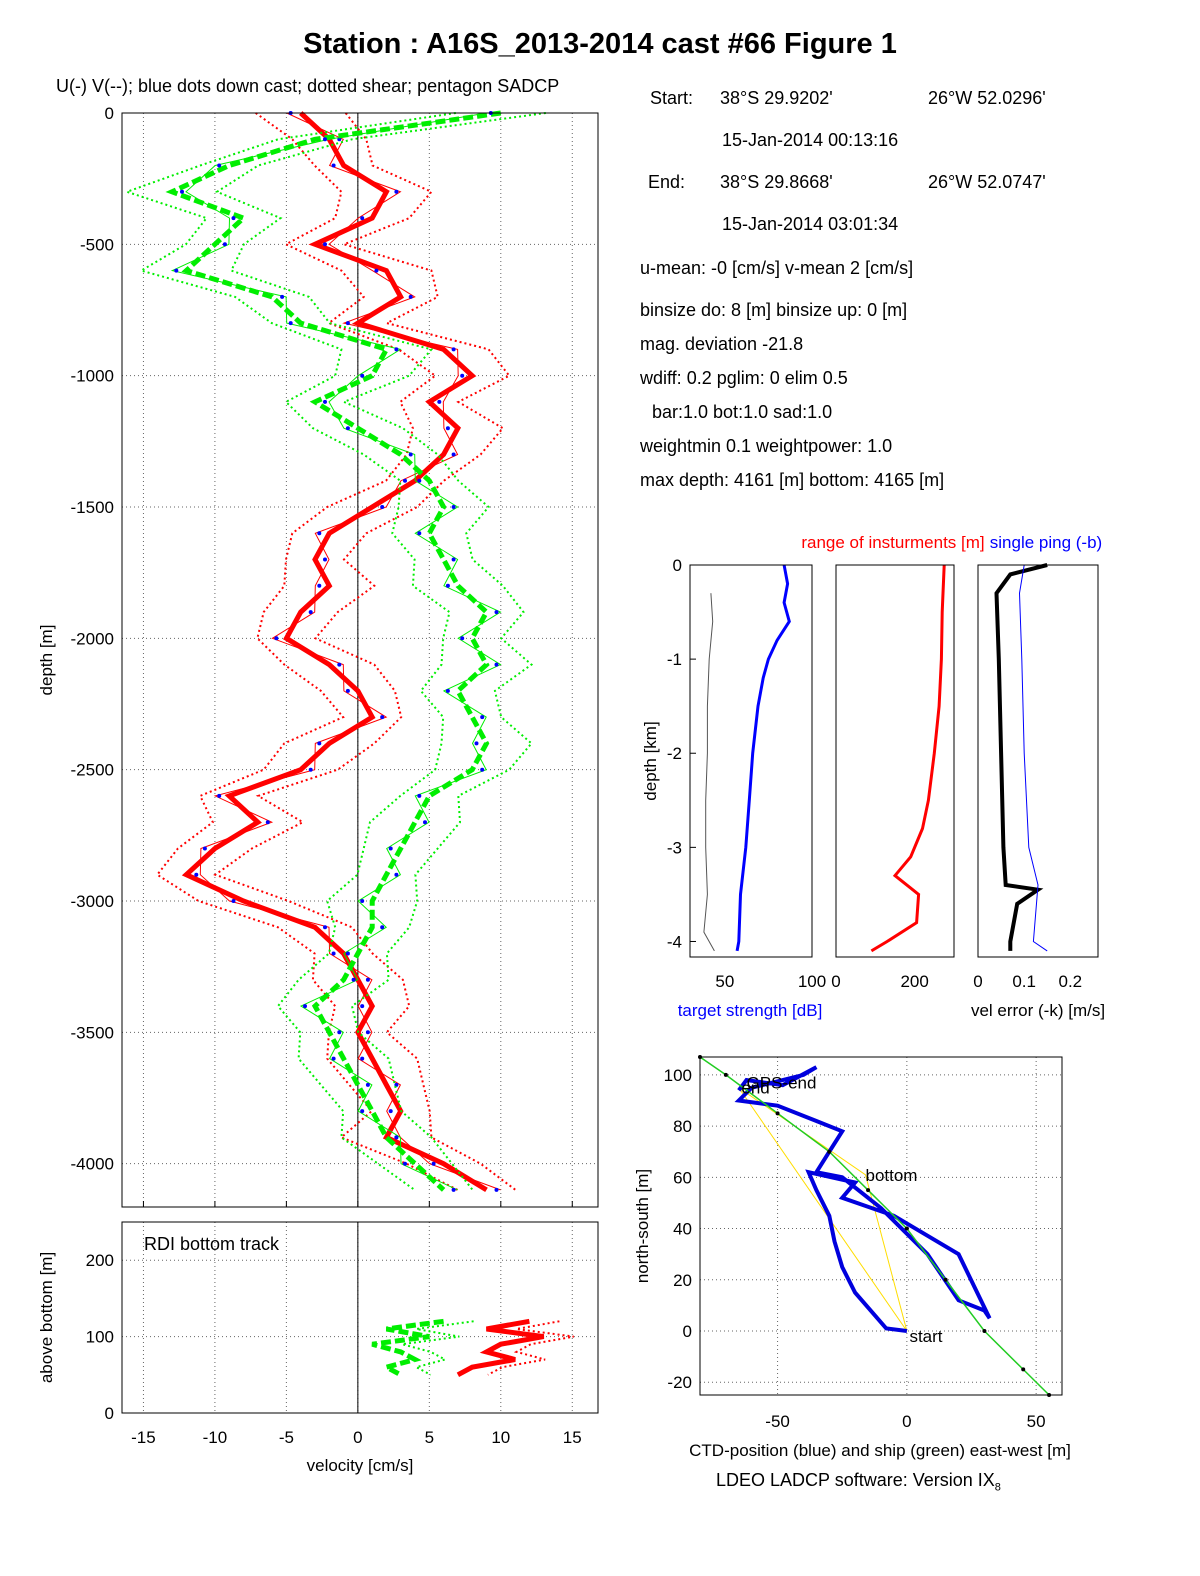 The image size is (1200, 1576). Describe the element at coordinates (642, 1226) in the screenshot. I see `pos-ylabel: north-south [m]` at that location.